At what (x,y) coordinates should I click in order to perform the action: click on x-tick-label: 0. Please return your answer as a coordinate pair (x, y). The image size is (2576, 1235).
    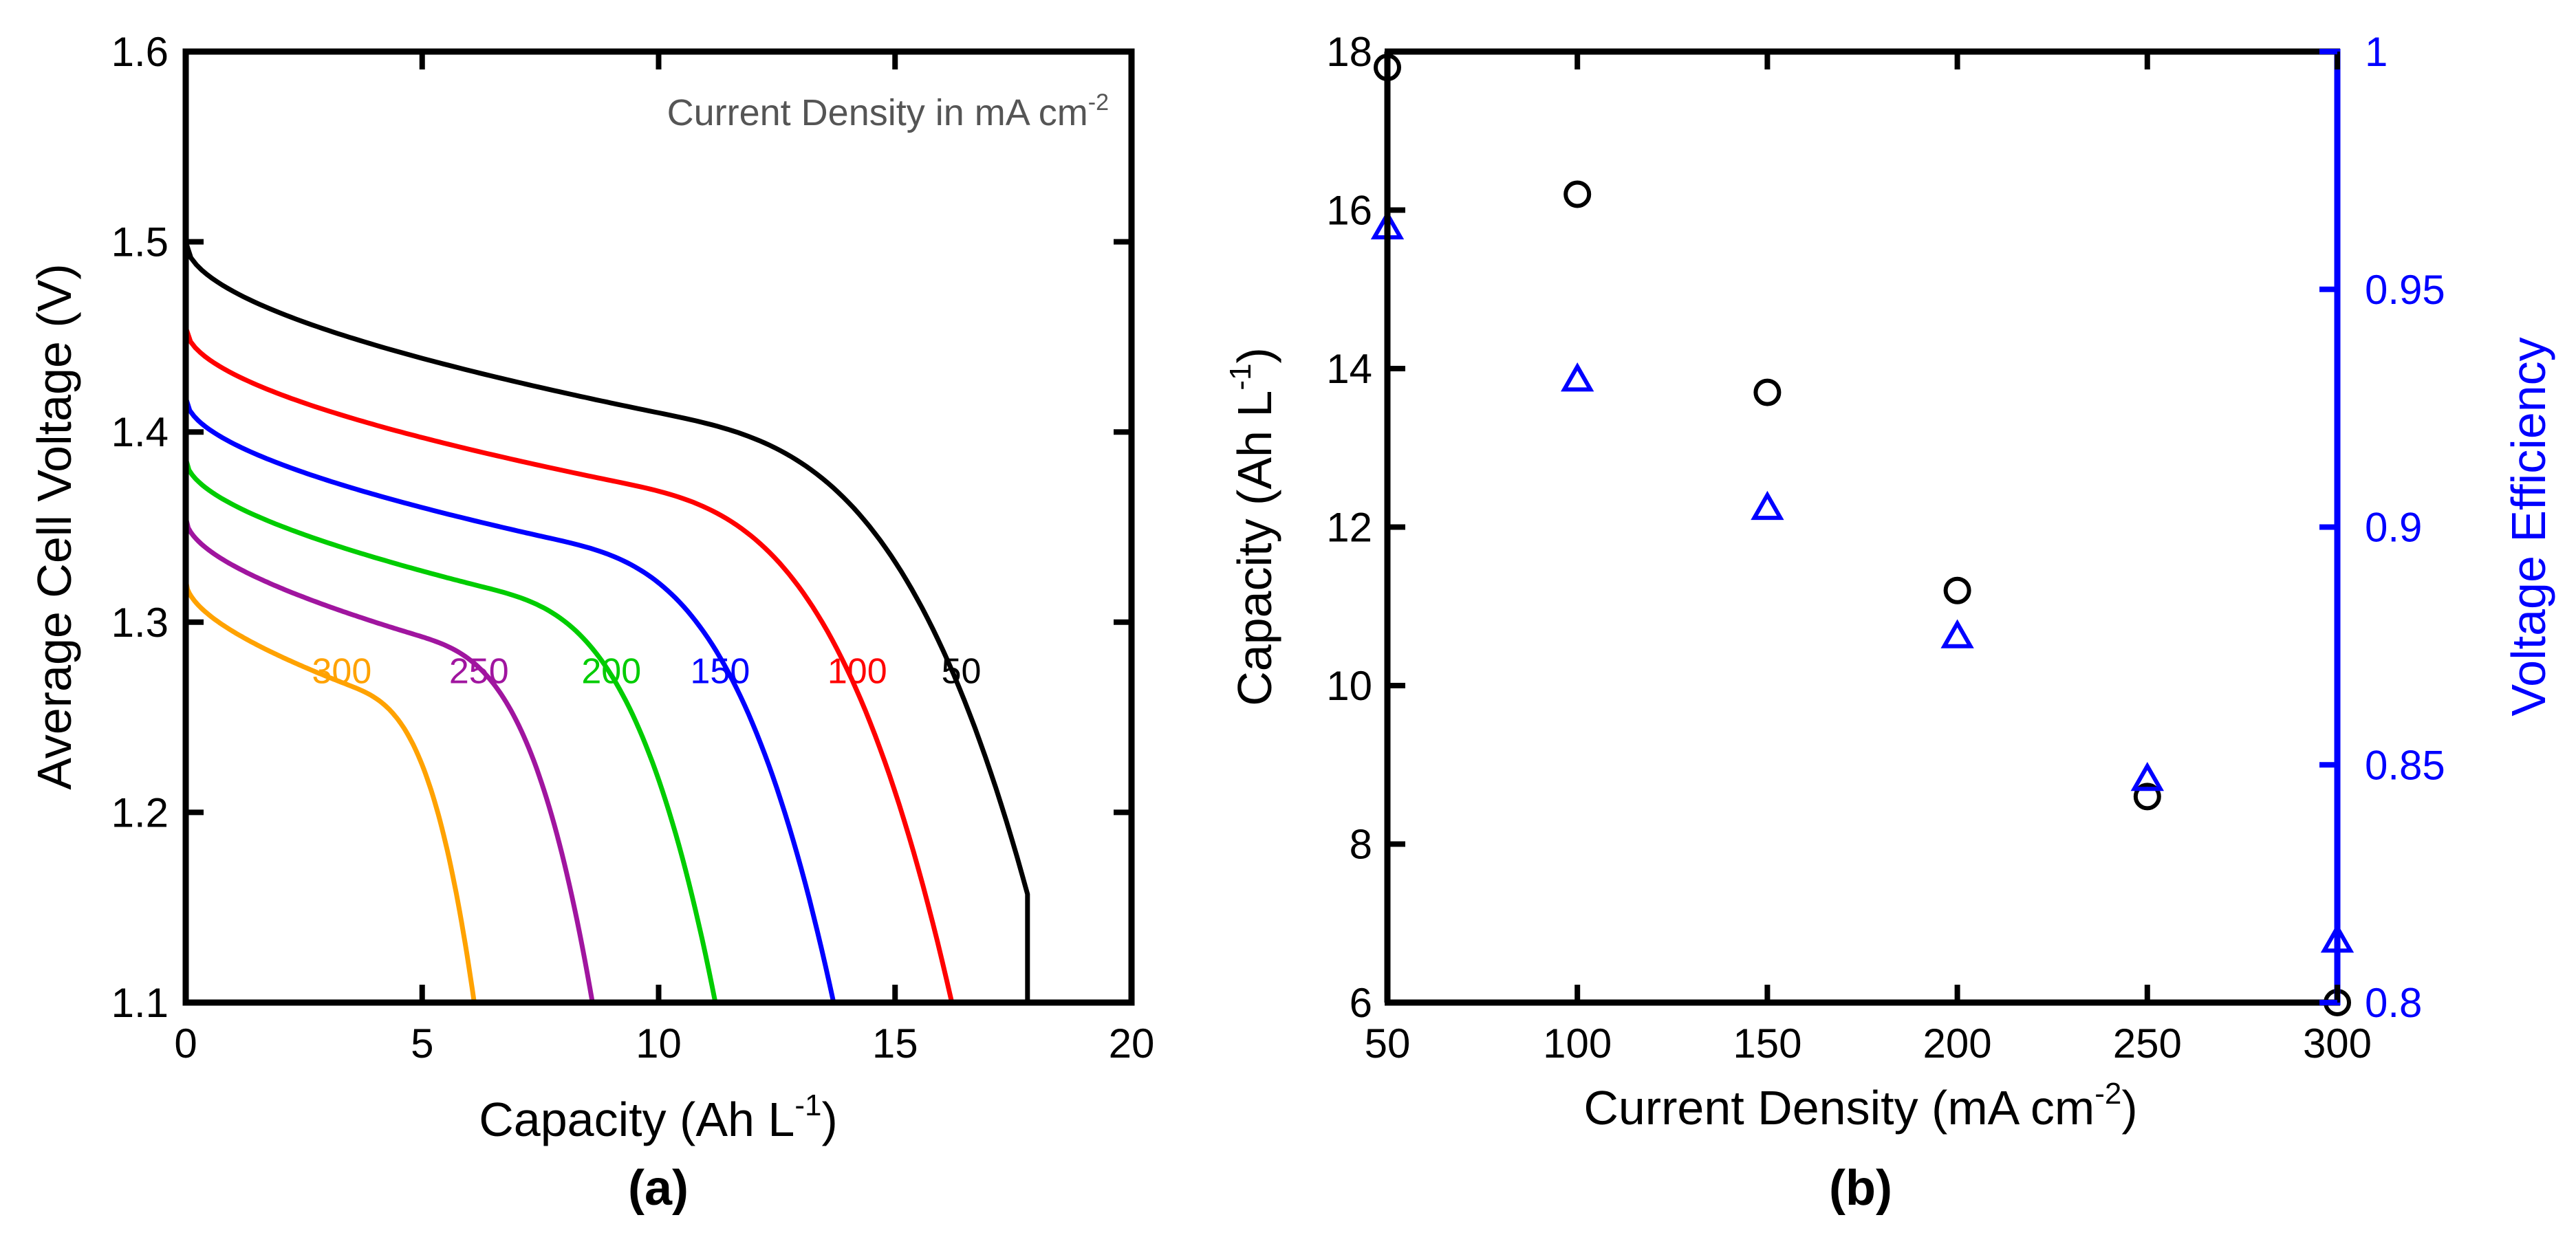
    Looking at the image, I should click on (185, 1043).